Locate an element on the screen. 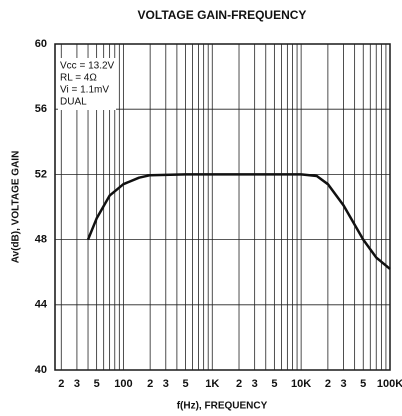  annotation-box is located at coordinates (87, 84).